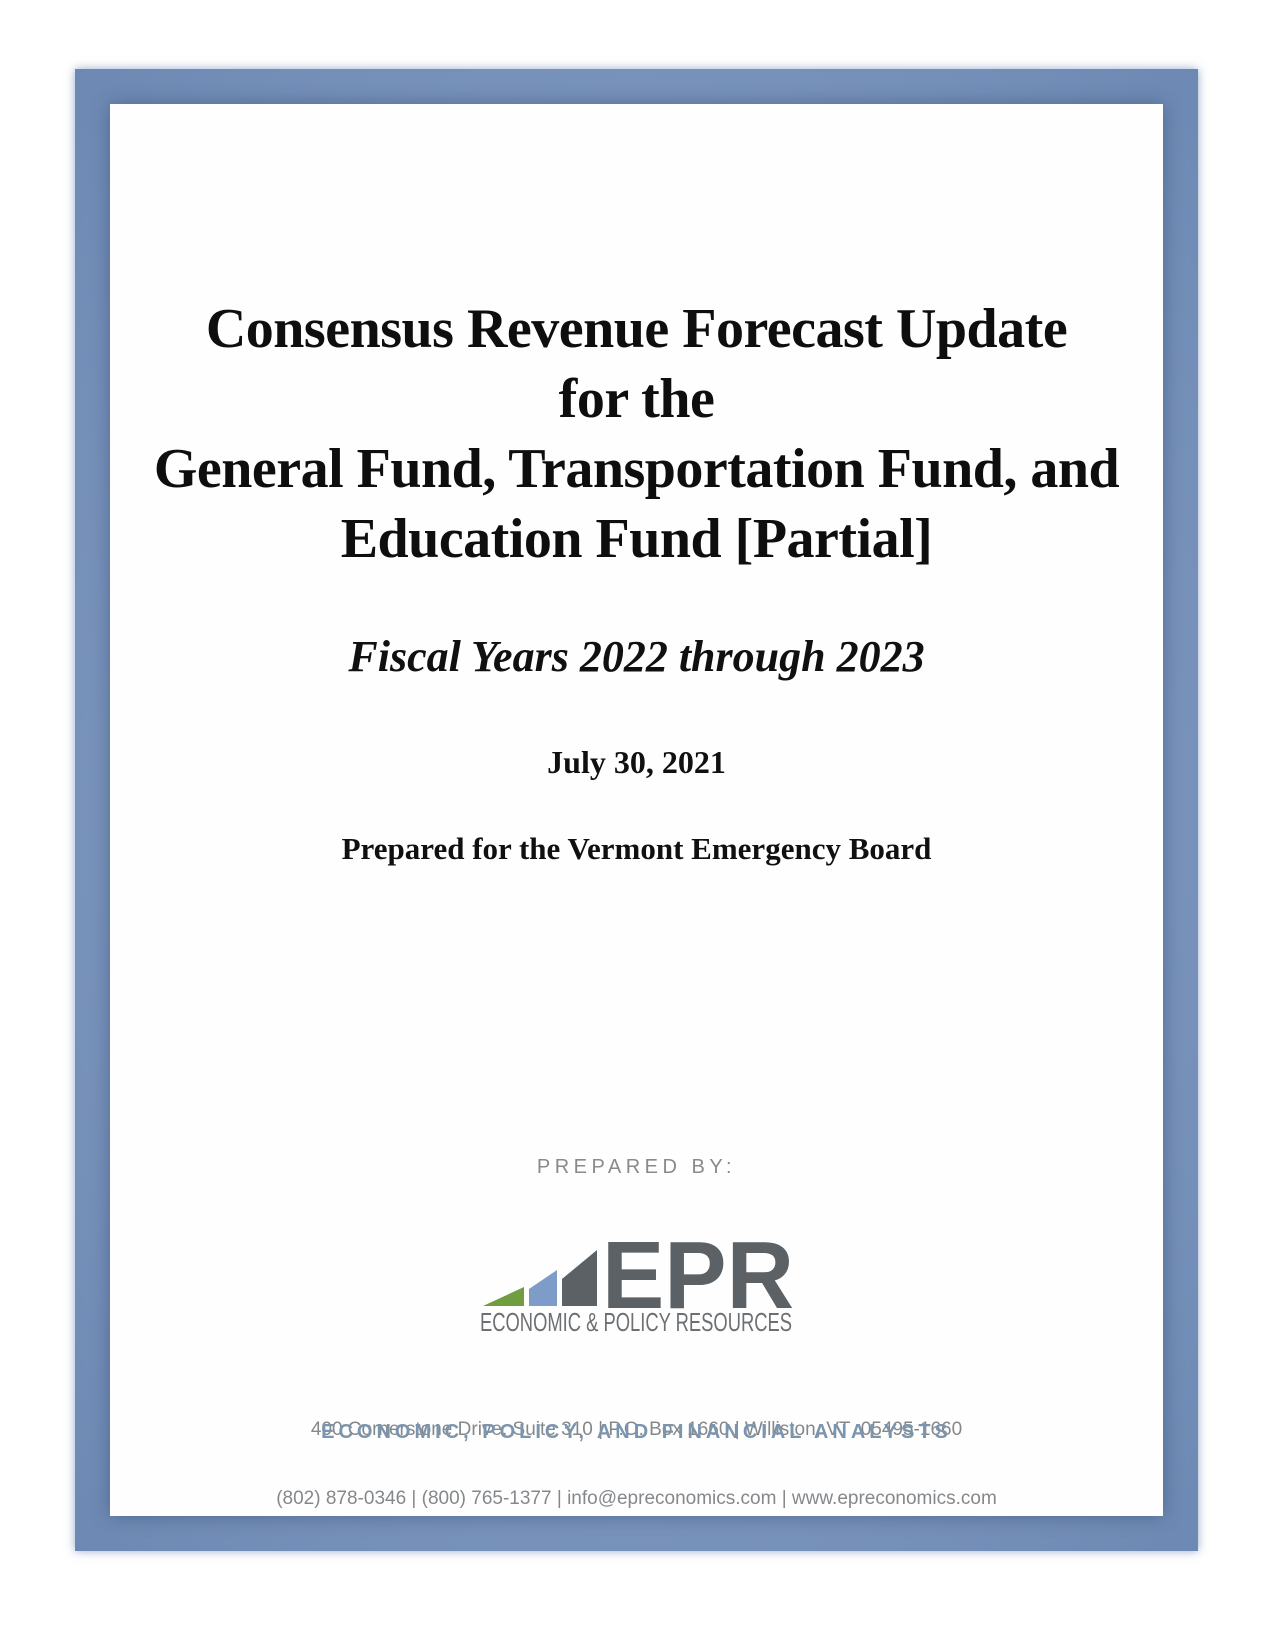  What do you see at coordinates (503, 1296) in the screenshot?
I see `logo-bar-green-icon` at bounding box center [503, 1296].